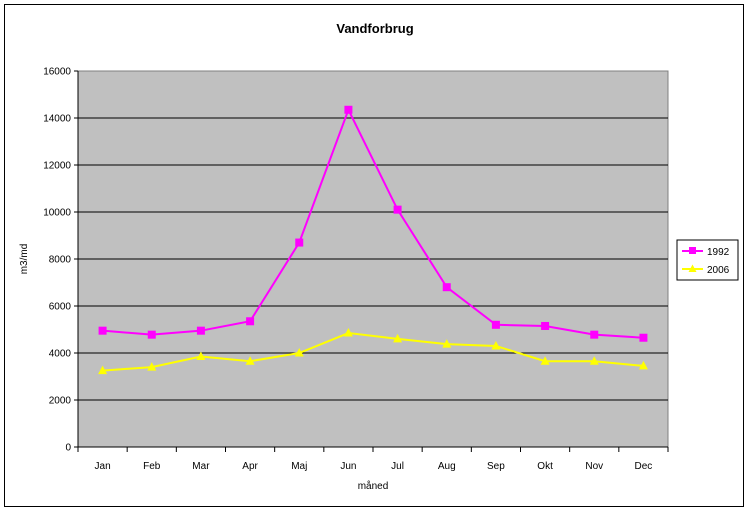 This screenshot has height=512, width=750. I want to click on series-line-2006, so click(373, 352).